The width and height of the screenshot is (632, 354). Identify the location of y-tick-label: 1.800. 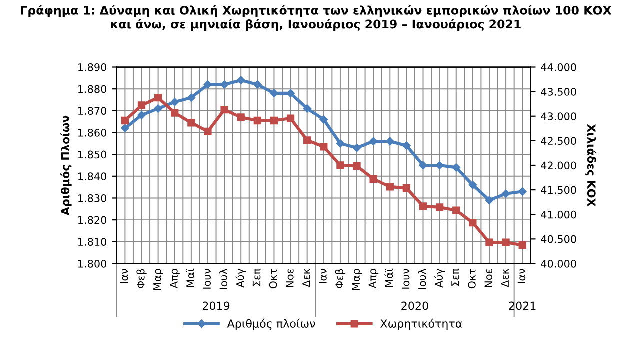
(92, 264).